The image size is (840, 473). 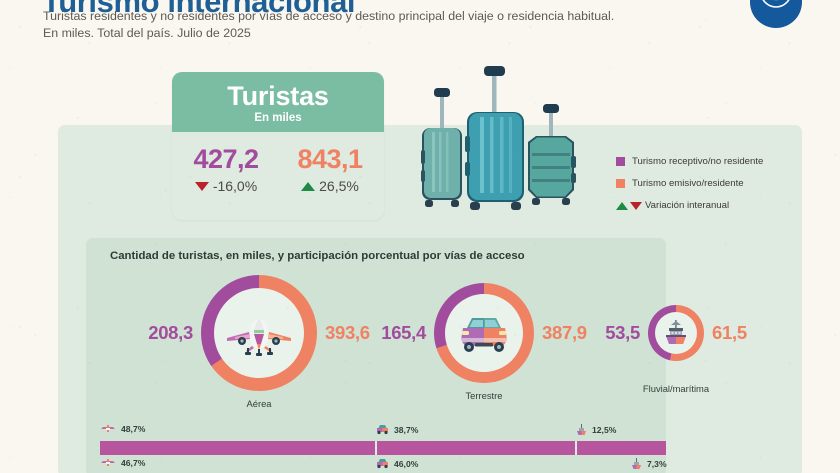 I want to click on donut-aerea-ring, so click(x=259, y=333).